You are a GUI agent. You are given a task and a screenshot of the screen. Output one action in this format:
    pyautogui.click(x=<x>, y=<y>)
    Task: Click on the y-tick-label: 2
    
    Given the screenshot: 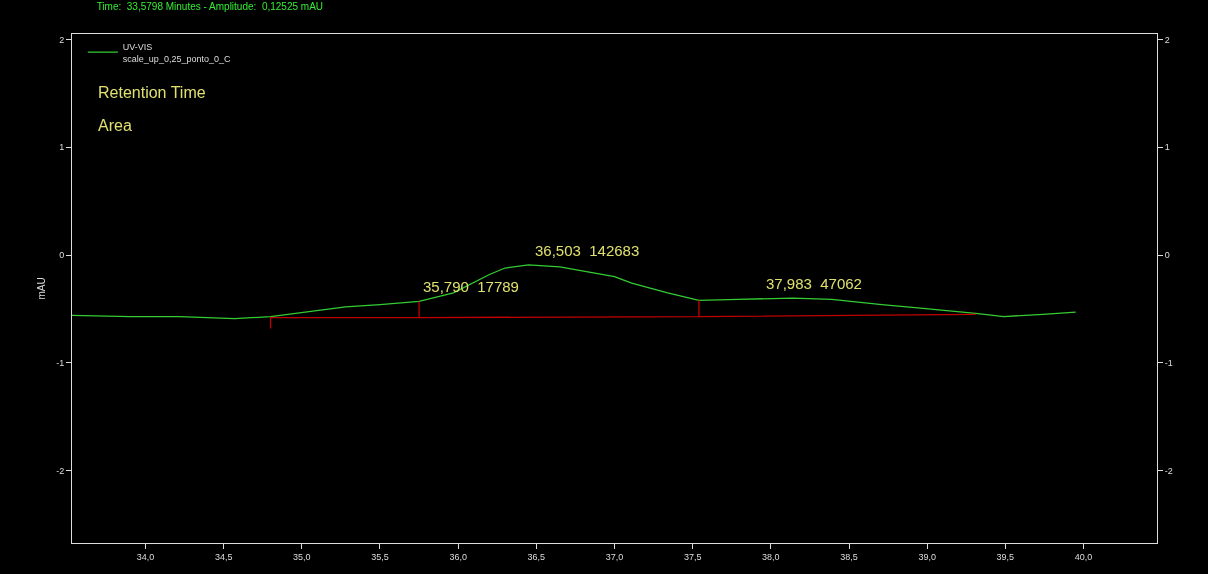 What is the action you would take?
    pyautogui.click(x=62, y=39)
    